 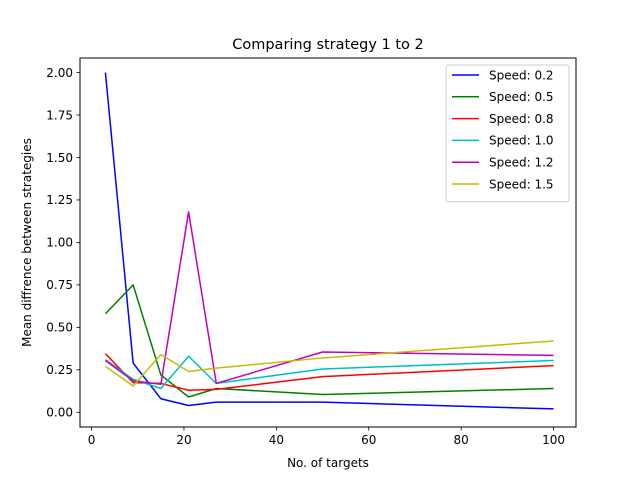 What do you see at coordinates (59, 115) in the screenshot?
I see `y-tick-label: 1.75` at bounding box center [59, 115].